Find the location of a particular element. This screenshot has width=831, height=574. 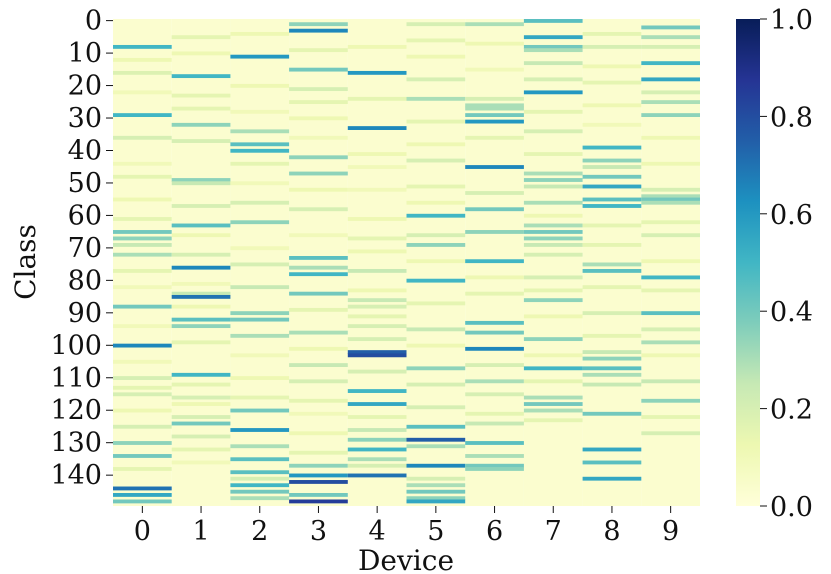

x-tick-label: 6 is located at coordinates (494, 531).